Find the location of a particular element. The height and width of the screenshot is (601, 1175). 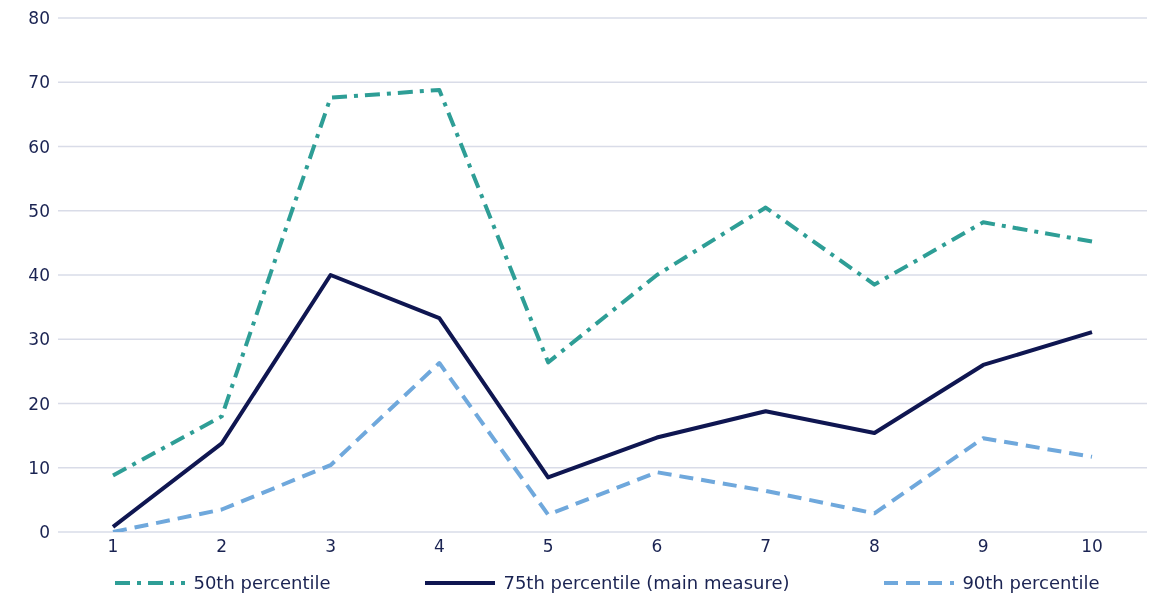

y-tick-label: 30 is located at coordinates (39, 339).